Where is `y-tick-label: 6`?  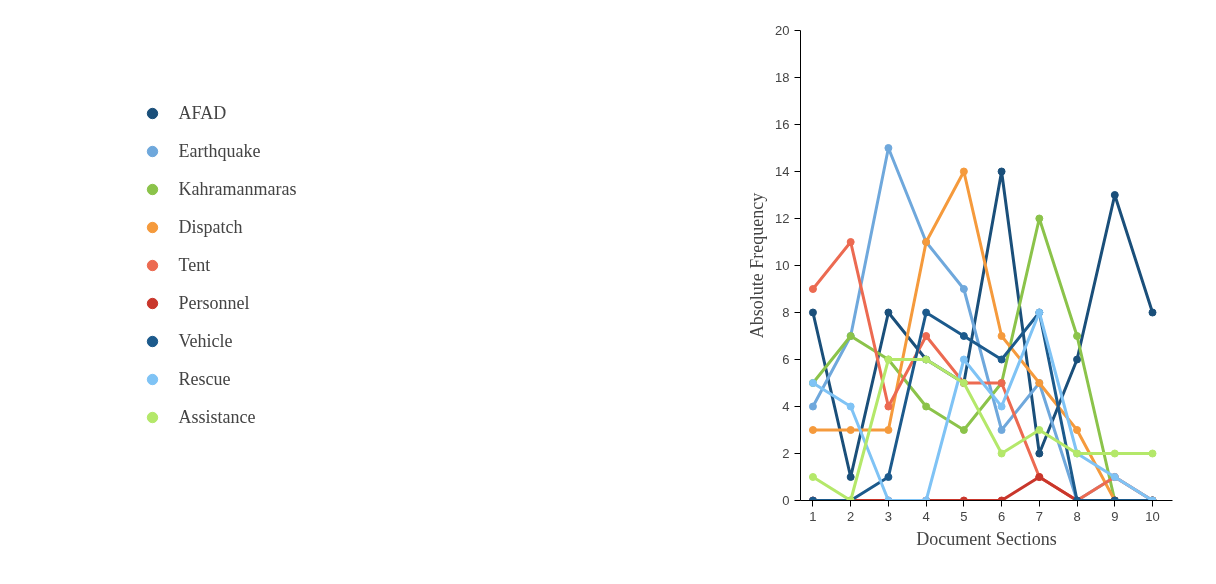
y-tick-label: 6 is located at coordinates (786, 359).